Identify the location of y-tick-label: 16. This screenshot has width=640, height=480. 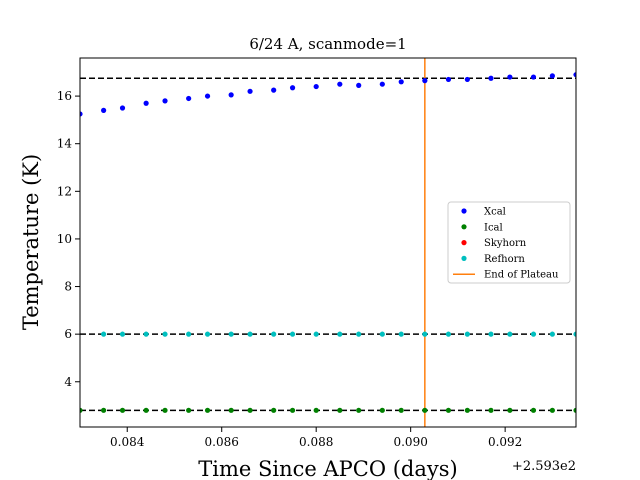
(64, 96).